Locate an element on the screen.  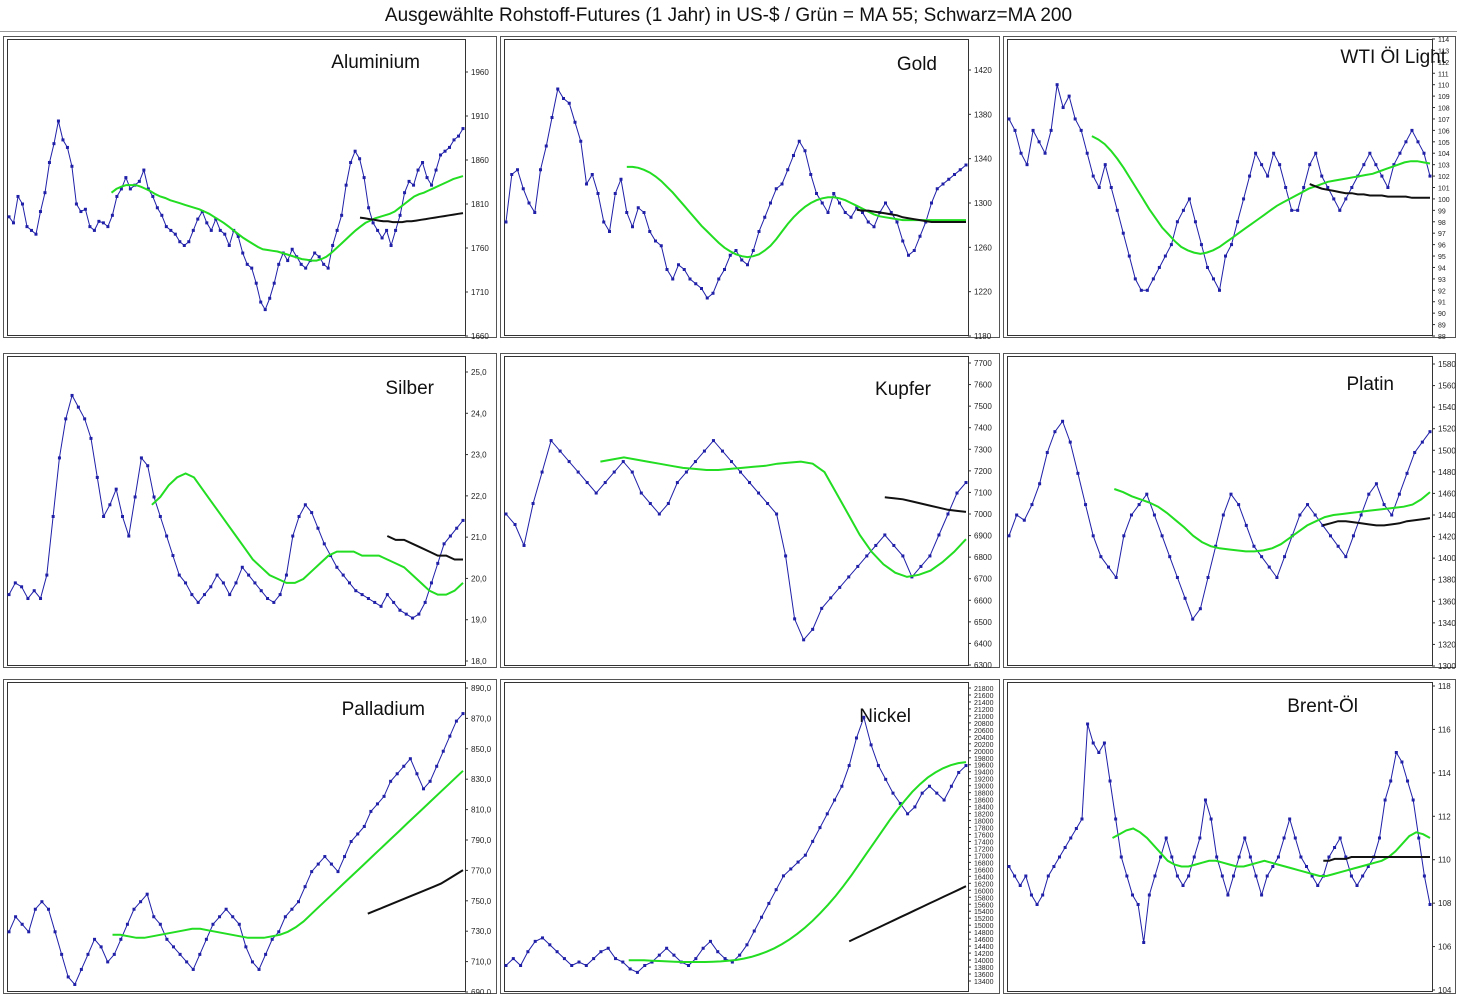
y-tick-label: 1500 is located at coordinates (1447, 450).